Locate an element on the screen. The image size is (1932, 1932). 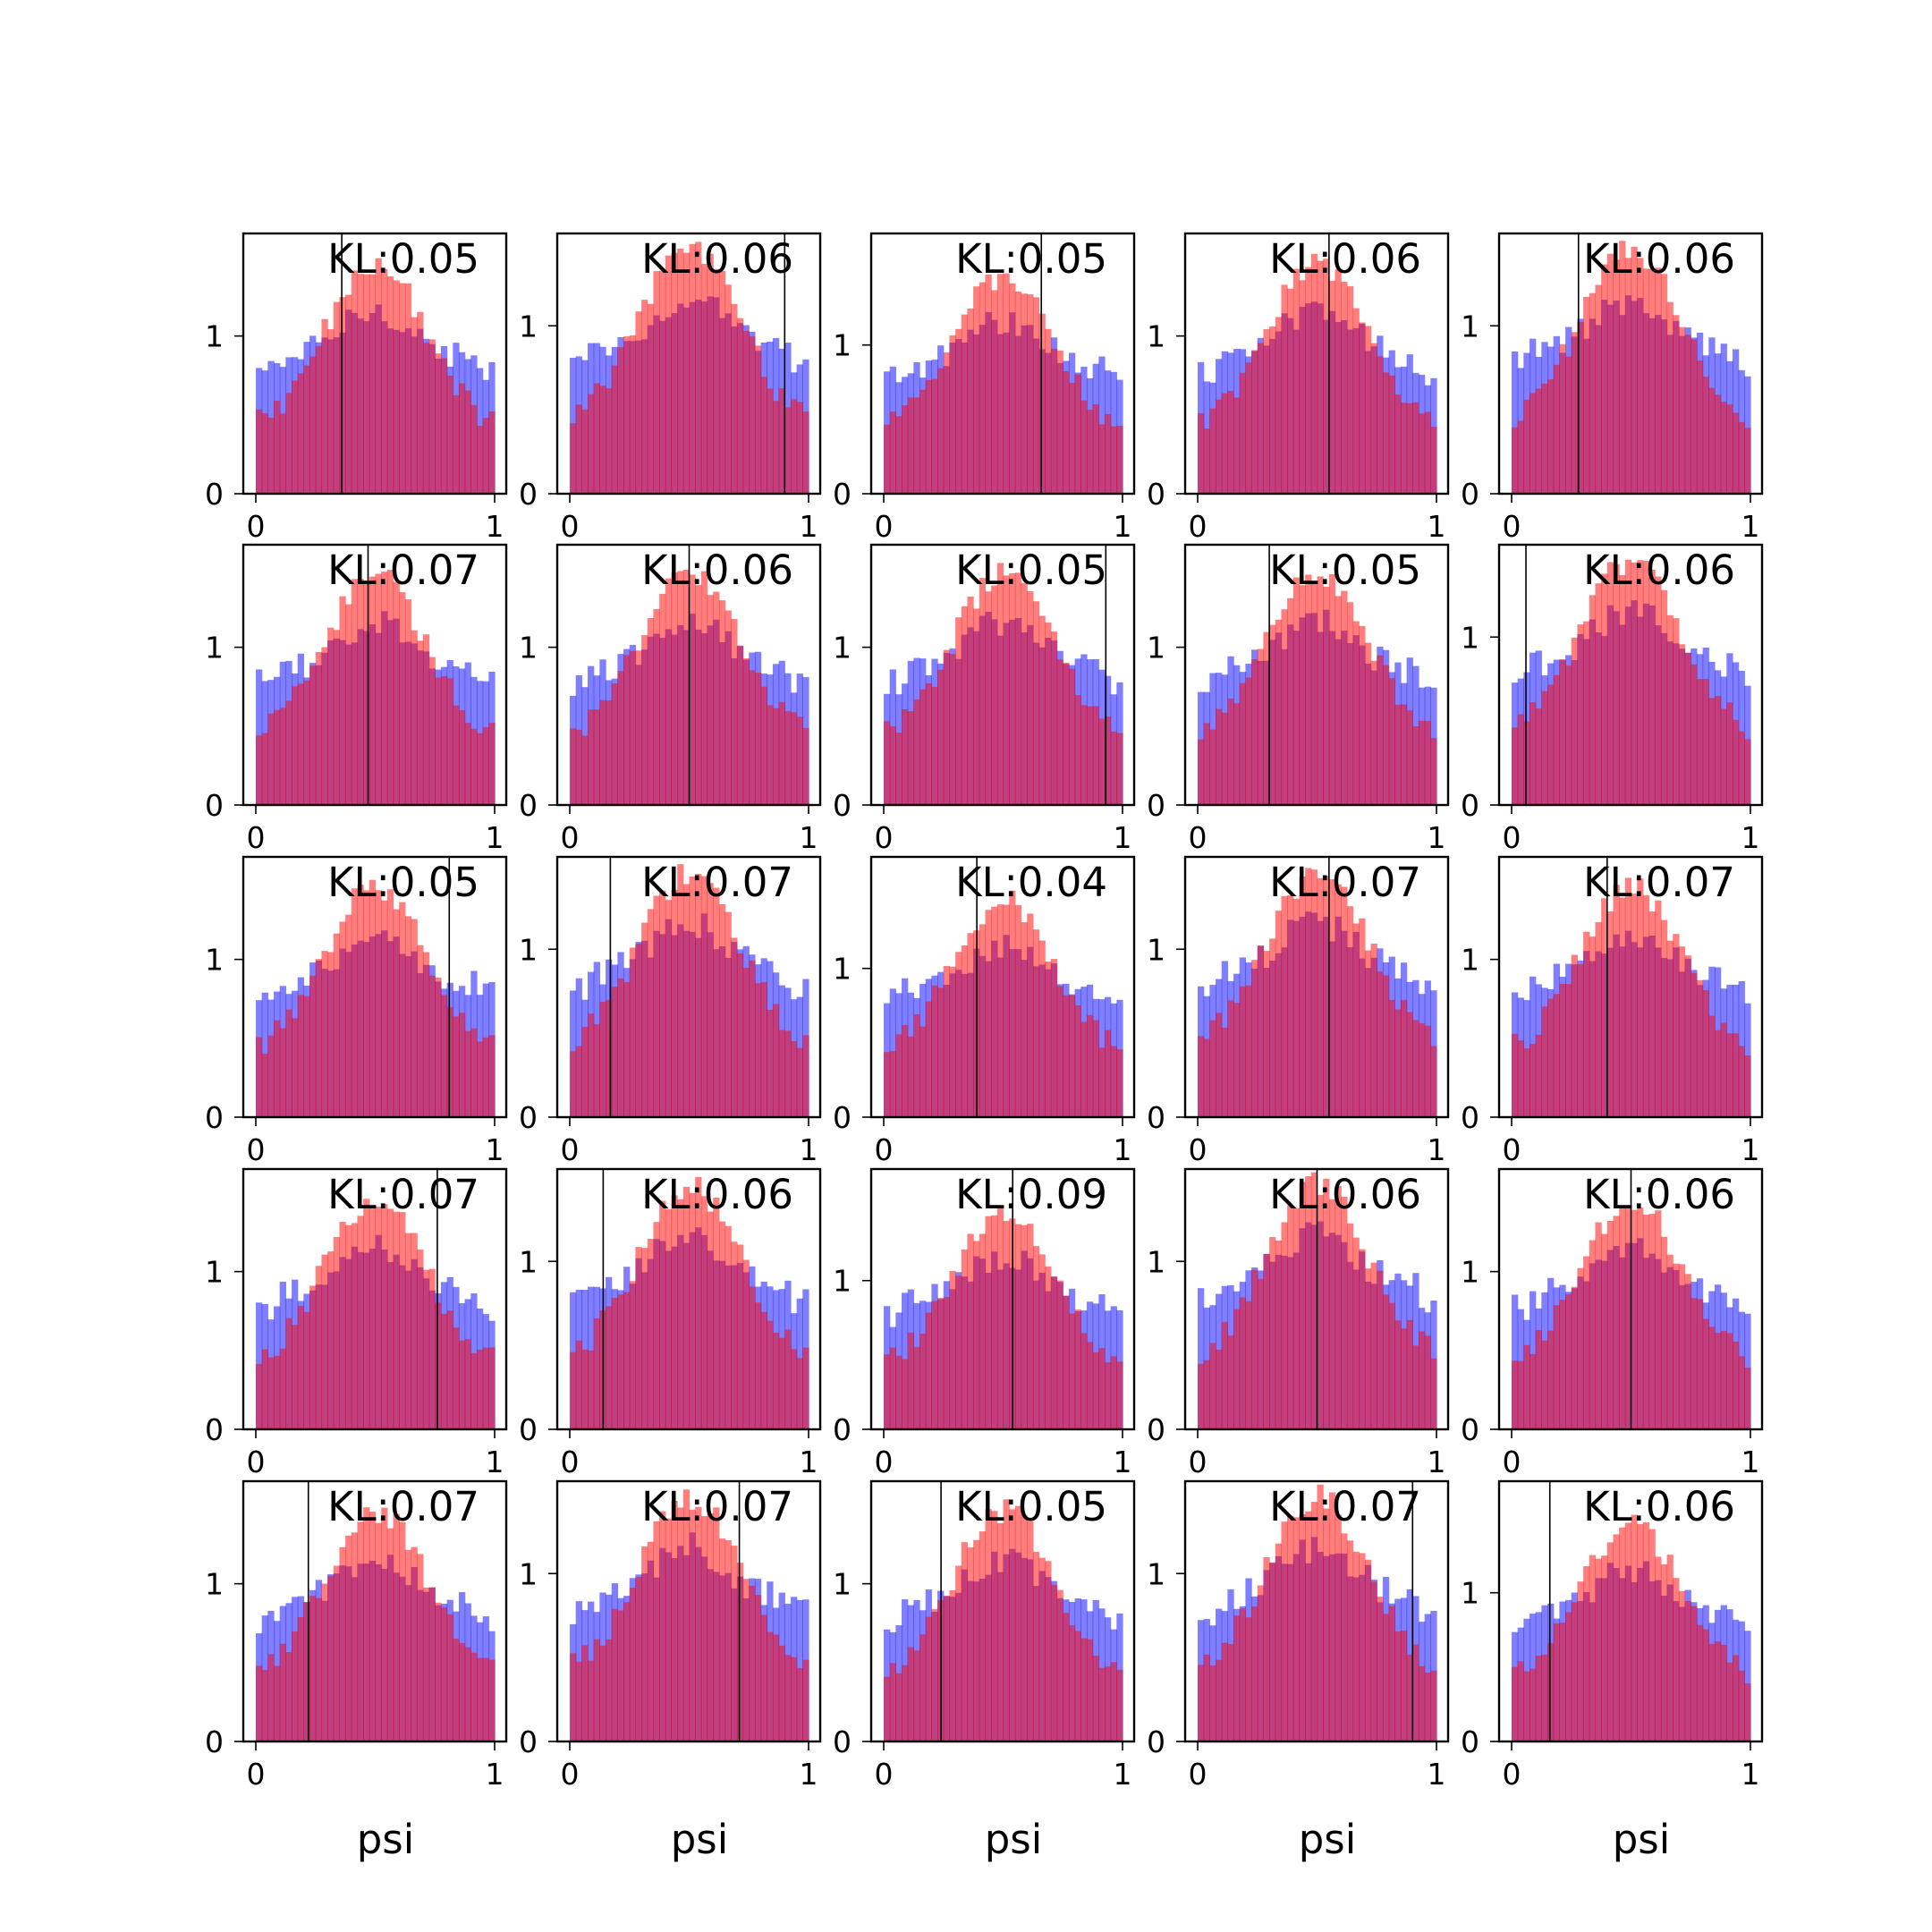
subplot-5-4: KL:0.07 0 1 0 1 psi is located at coordinates (1298, 1671).